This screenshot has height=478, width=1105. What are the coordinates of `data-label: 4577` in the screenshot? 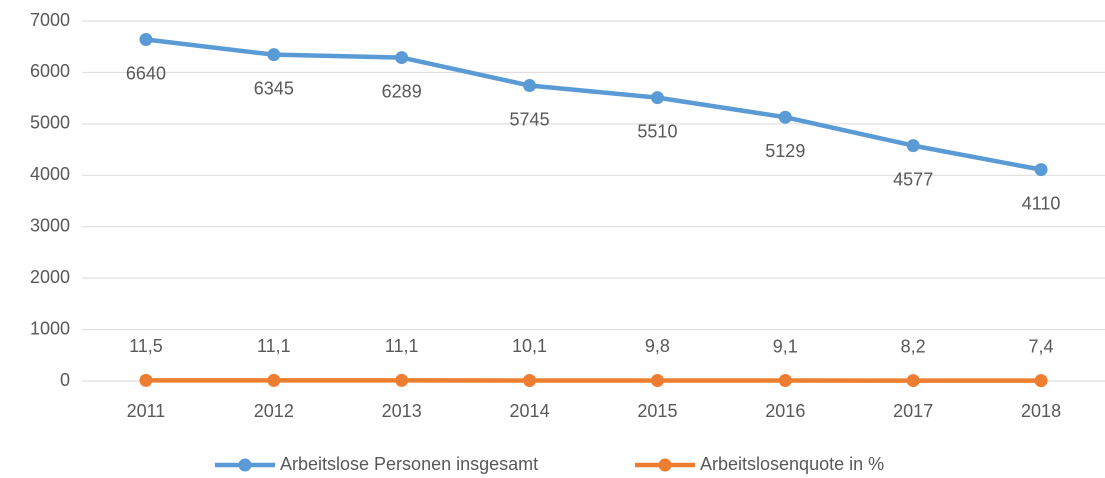 It's located at (913, 179).